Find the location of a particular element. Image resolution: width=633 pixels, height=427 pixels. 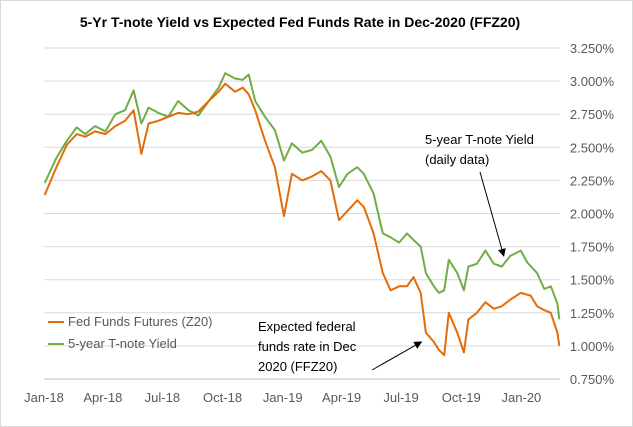

y-tick-label: 3.250% is located at coordinates (592, 48).